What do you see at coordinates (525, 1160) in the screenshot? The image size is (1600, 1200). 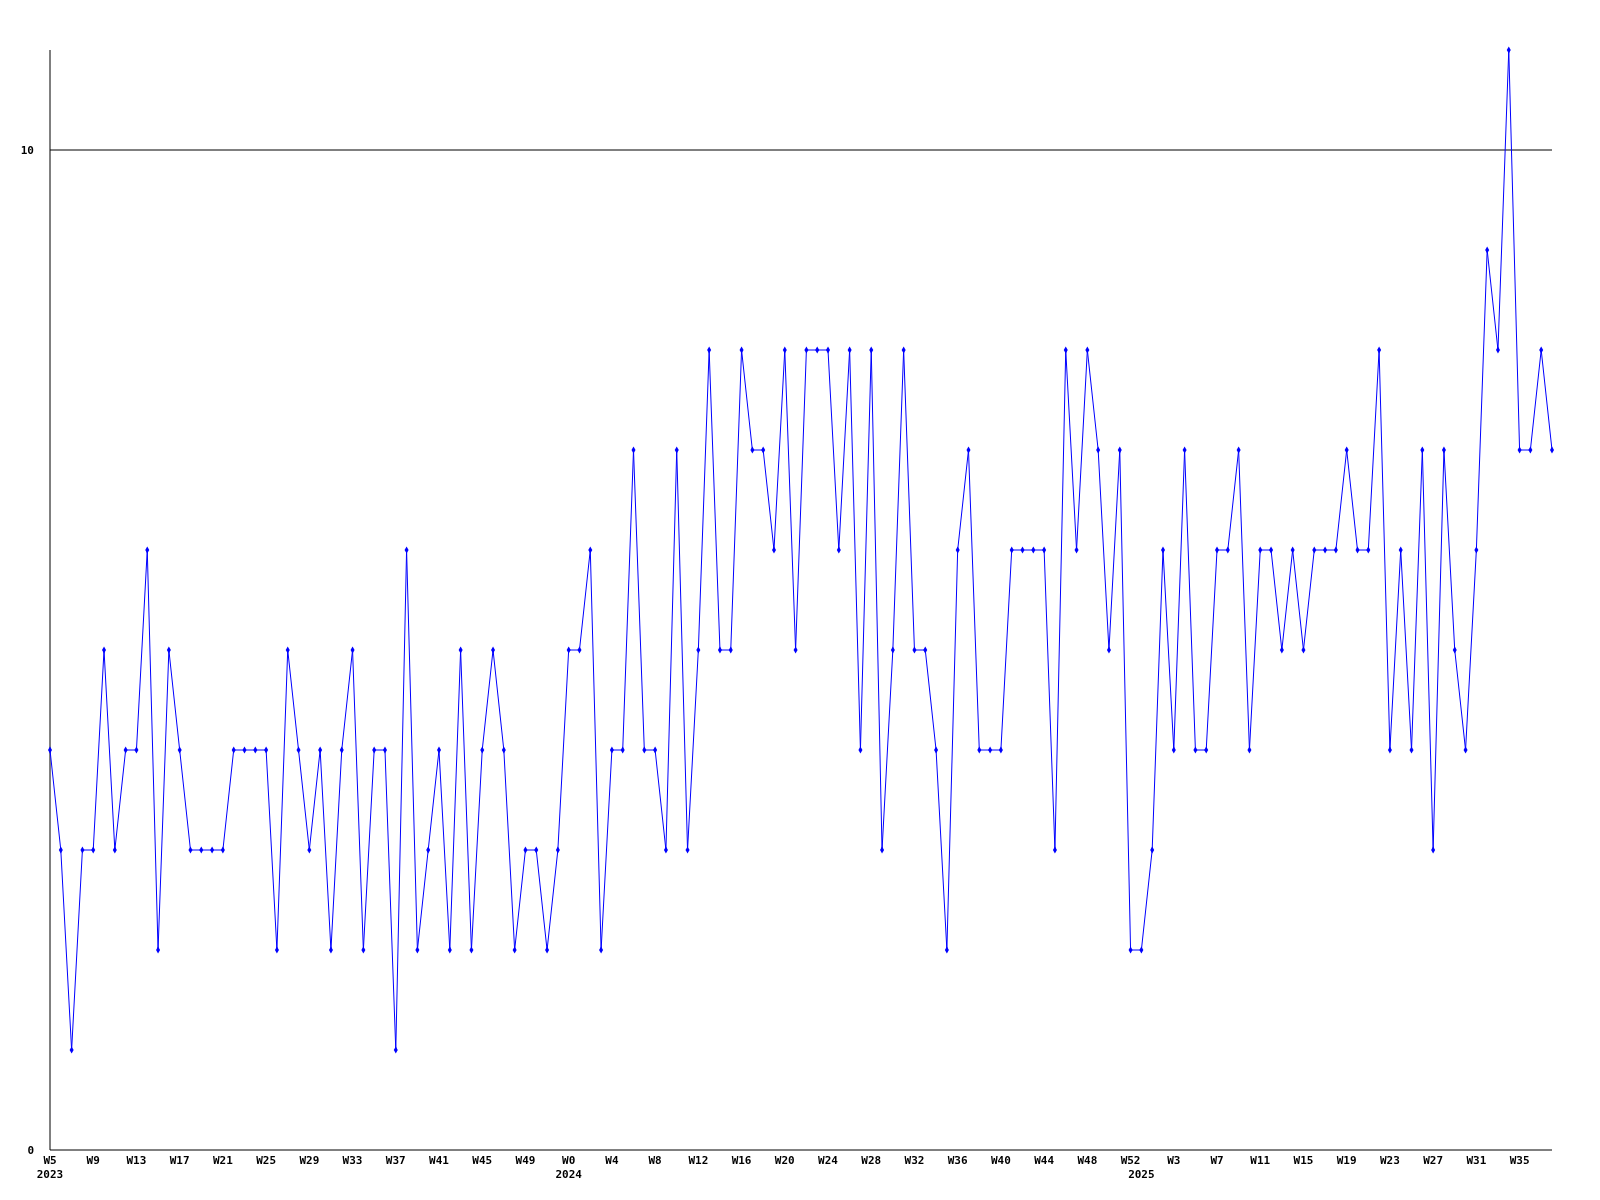 I see `x-tick-label: W49` at bounding box center [525, 1160].